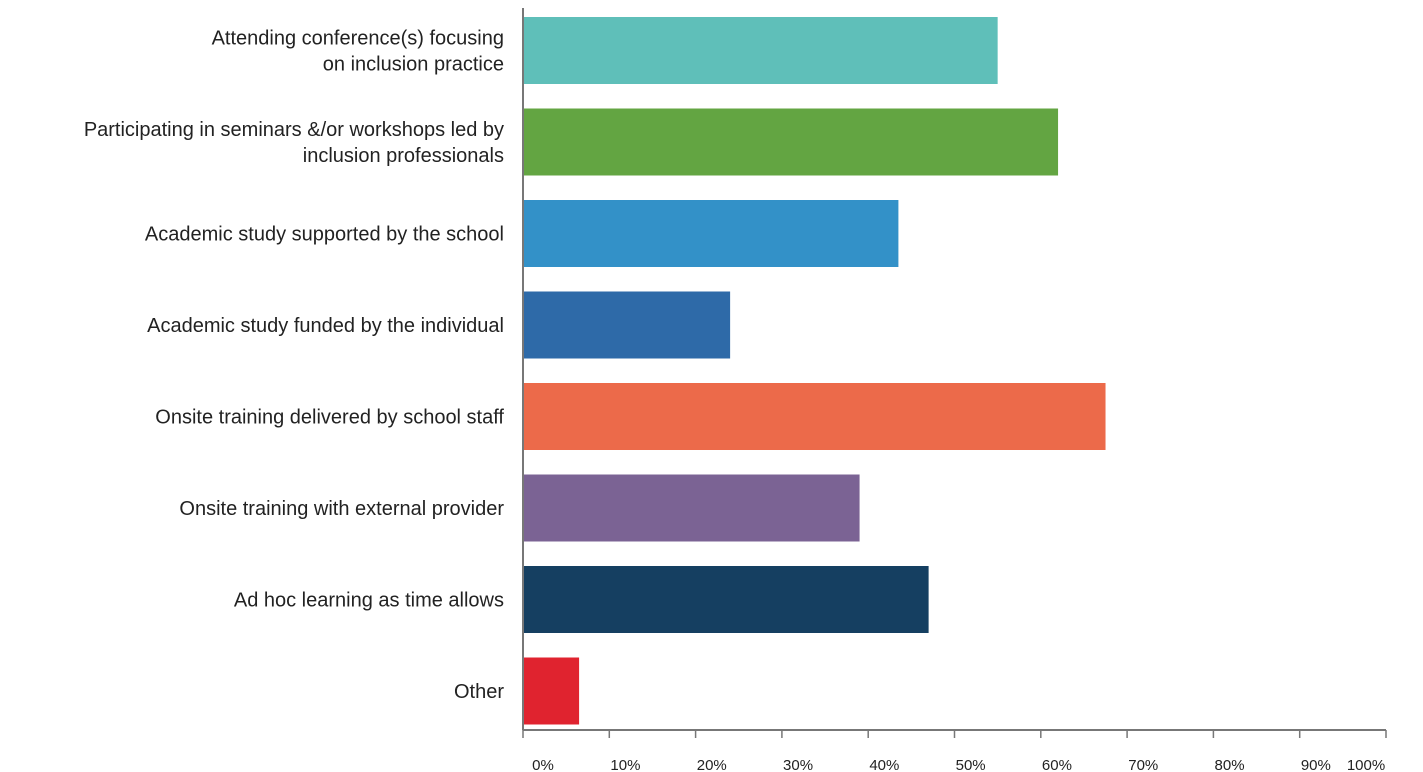  I want to click on category-label: Other, so click(479, 692).